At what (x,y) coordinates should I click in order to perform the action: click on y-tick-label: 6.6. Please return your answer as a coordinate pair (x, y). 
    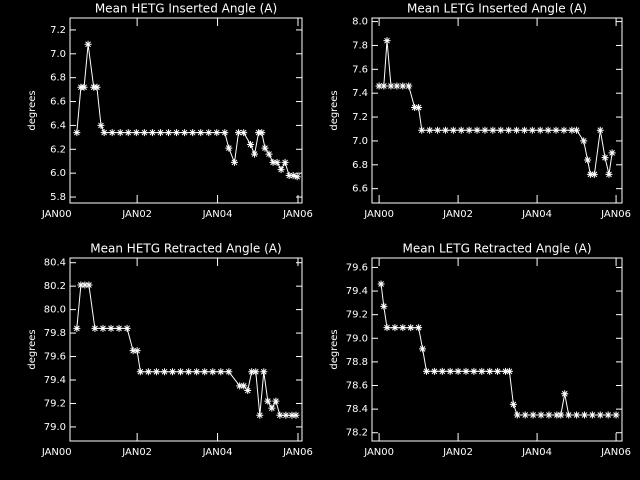
    Looking at the image, I should click on (360, 189).